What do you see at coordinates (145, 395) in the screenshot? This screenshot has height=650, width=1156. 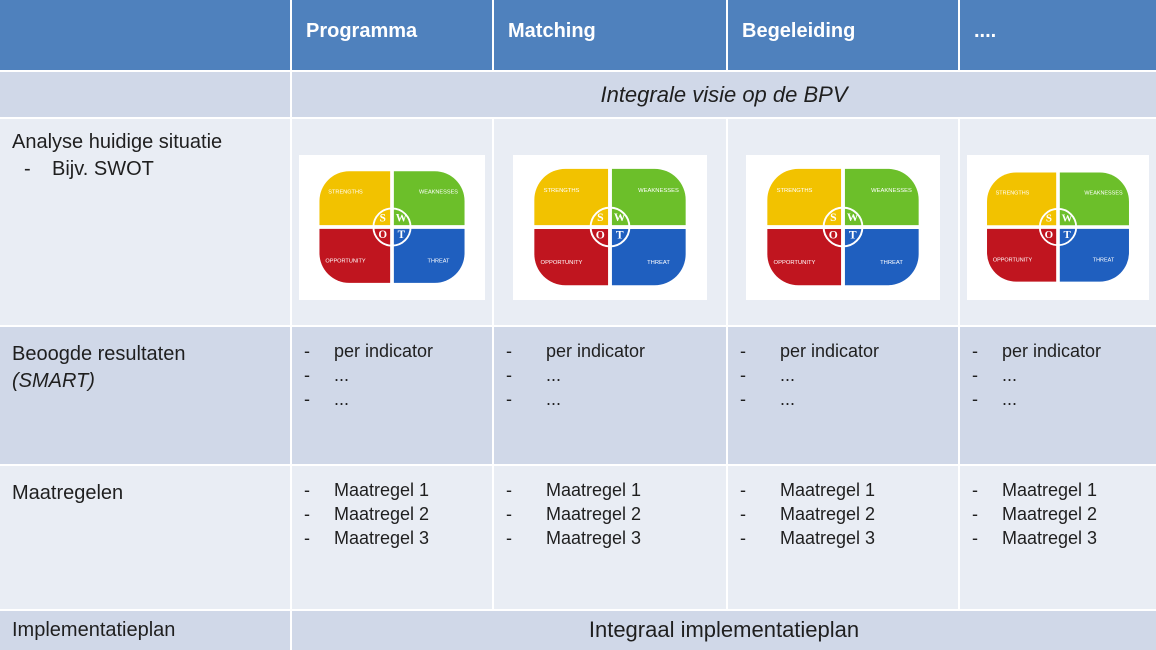 I see `results-label: Beoogde resultaten (SMART)` at bounding box center [145, 395].